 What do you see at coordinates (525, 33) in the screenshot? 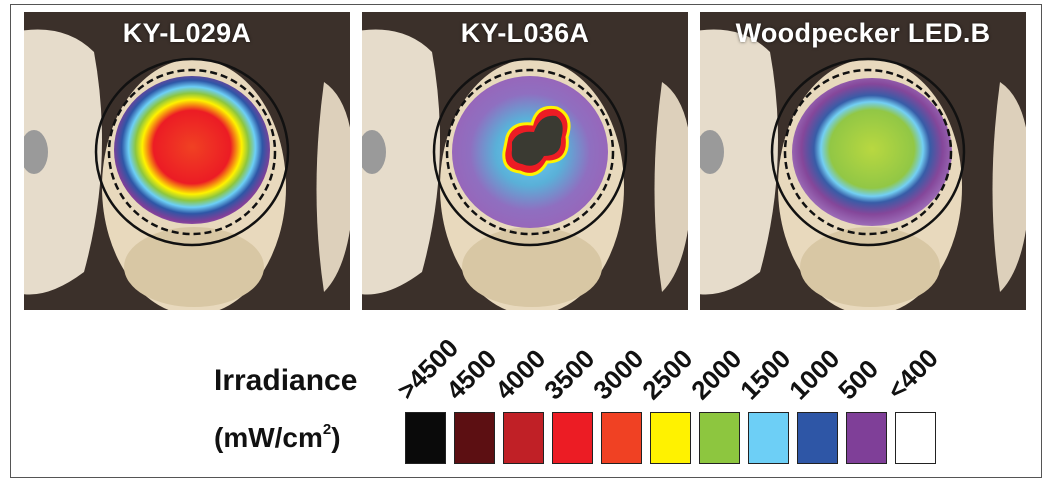
I see `panel-title: KY-L036A` at bounding box center [525, 33].